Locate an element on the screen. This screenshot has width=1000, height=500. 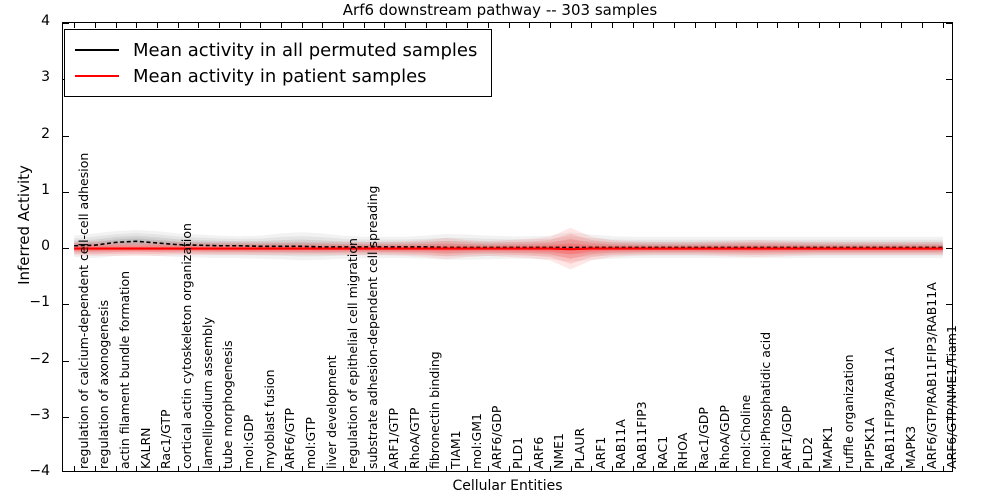
x-tick-label: ARF1/GTP is located at coordinates (393, 438).